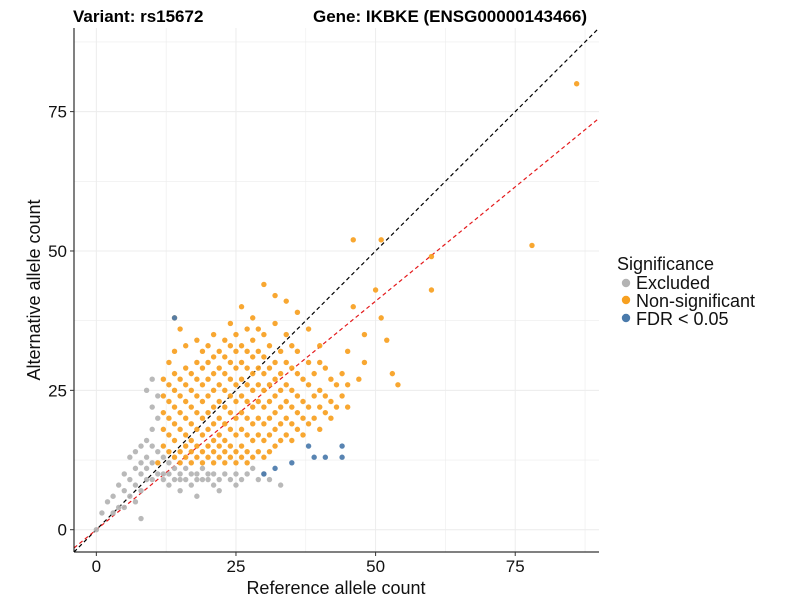 The image size is (800, 600). What do you see at coordinates (335, 588) in the screenshot?
I see `x-axis-title: Reference allele count` at bounding box center [335, 588].